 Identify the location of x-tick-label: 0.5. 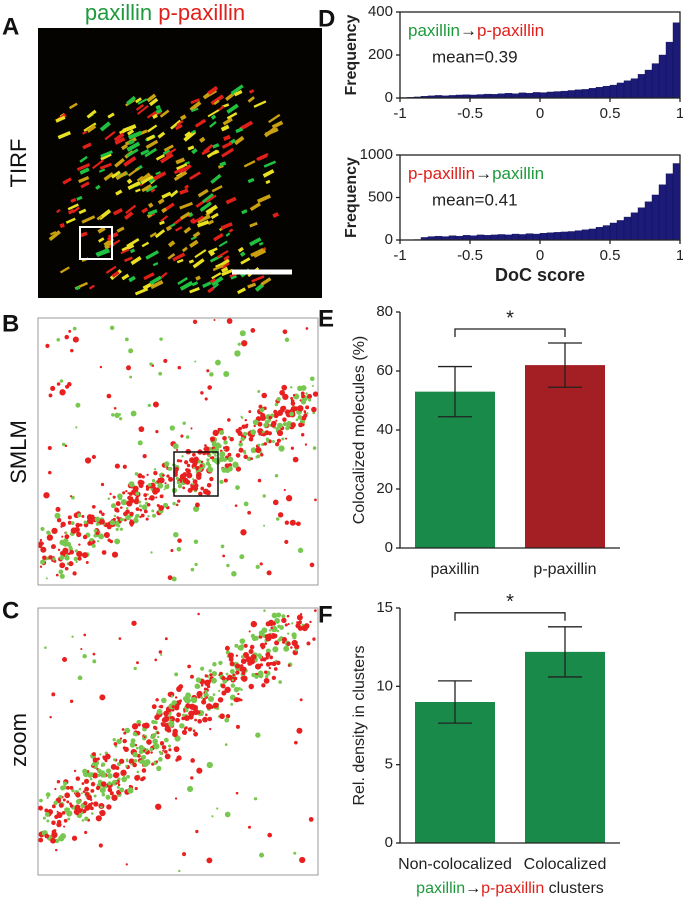
(610, 113).